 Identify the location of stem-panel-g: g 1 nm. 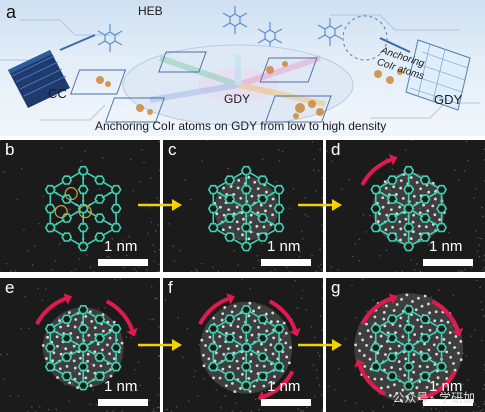
(405, 345).